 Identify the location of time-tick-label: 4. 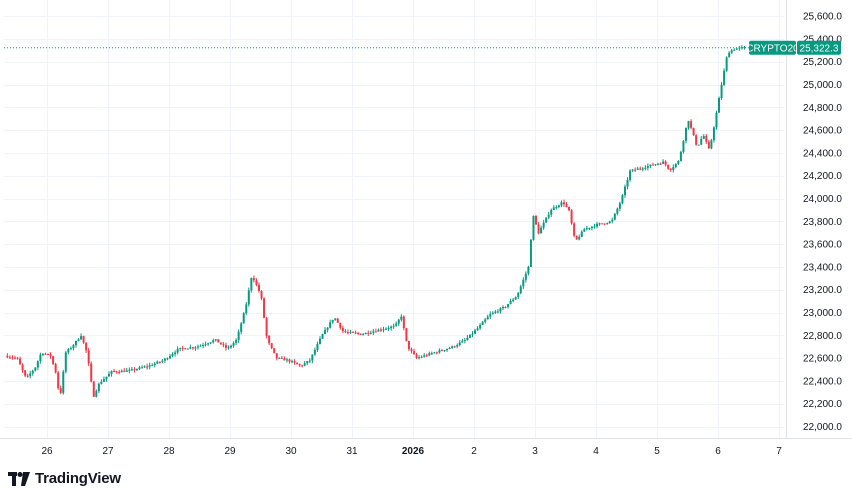
(596, 451).